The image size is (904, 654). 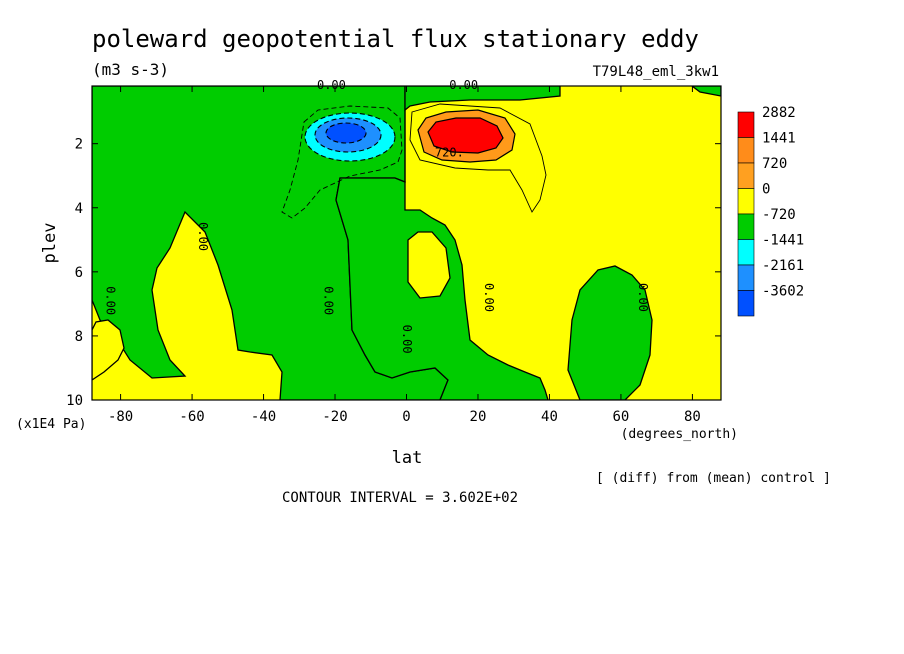 I want to click on fill-positive-sw, so click(x=108, y=350).